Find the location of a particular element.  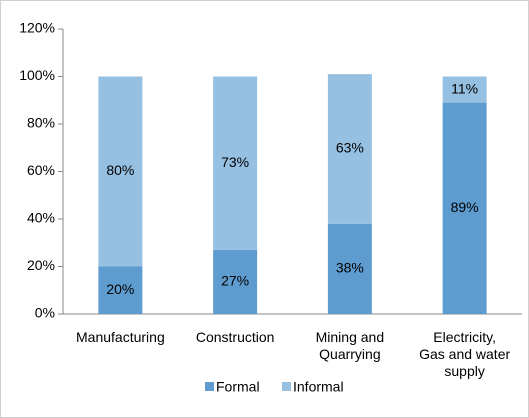

y-tick-label: 40% is located at coordinates (41, 218).